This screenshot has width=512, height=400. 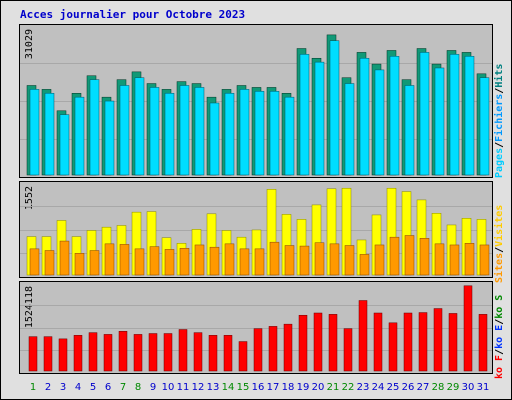 What do you see at coordinates (423, 387) in the screenshot?
I see `day-label: 27` at bounding box center [423, 387].